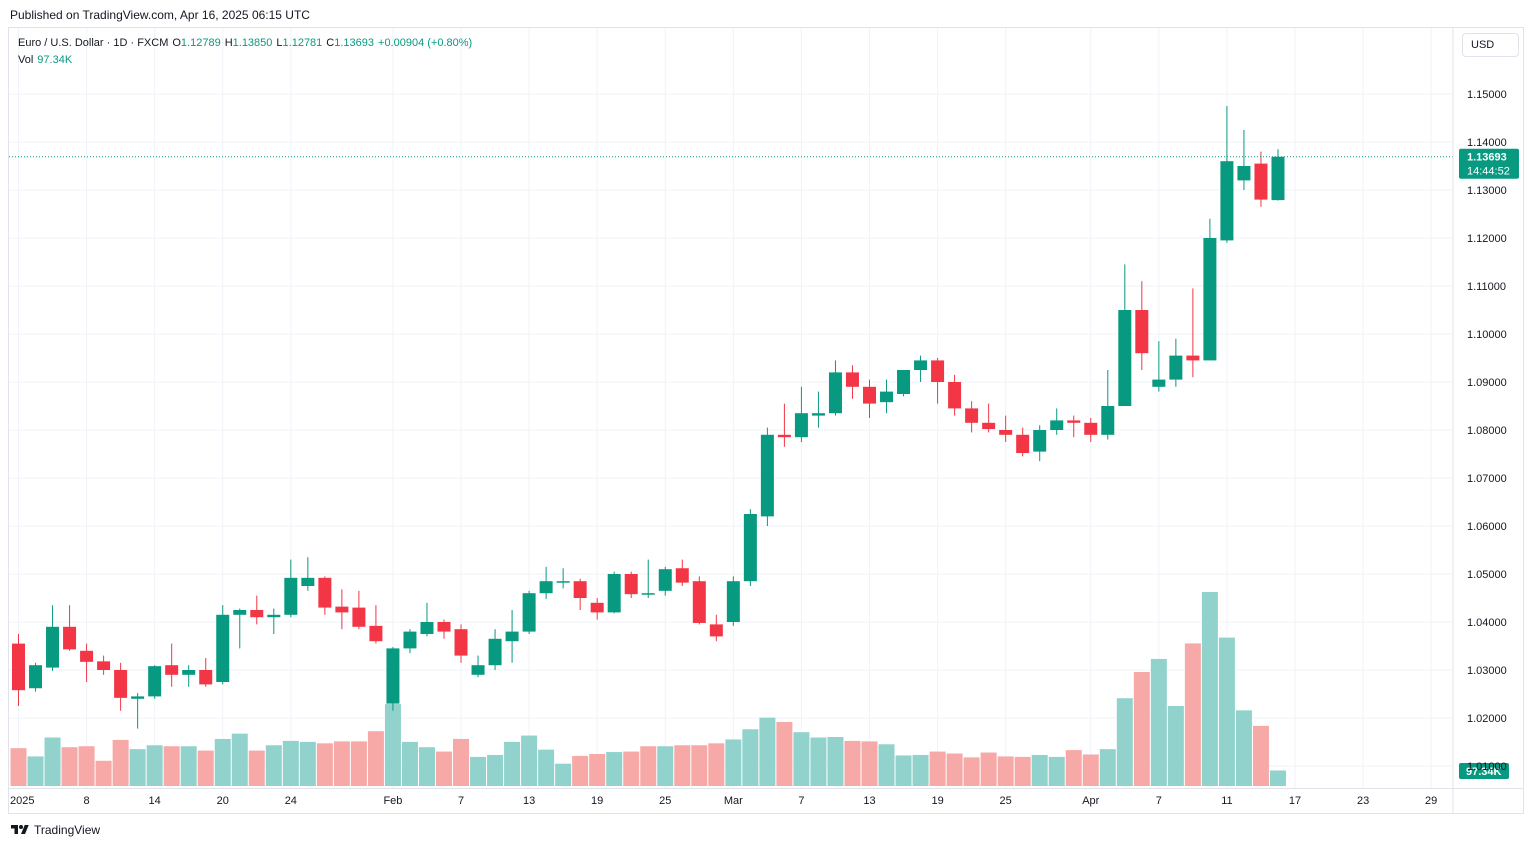 The image size is (1534, 849). Describe the element at coordinates (1487, 479) in the screenshot. I see `price-tick-label: 1.07000` at that location.